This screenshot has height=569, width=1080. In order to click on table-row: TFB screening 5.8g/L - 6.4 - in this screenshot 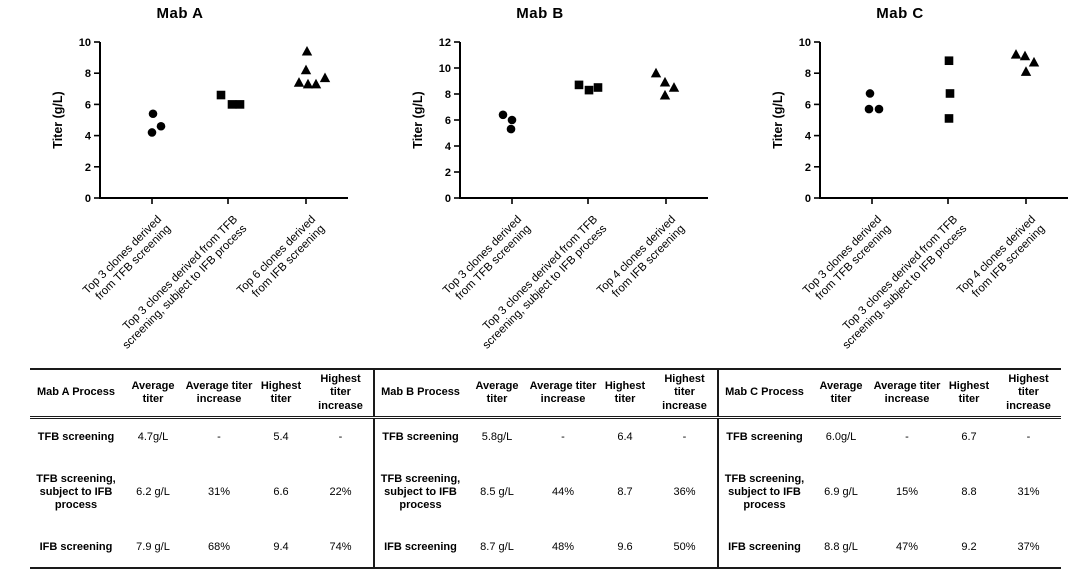, I will do `click(545, 437)`.